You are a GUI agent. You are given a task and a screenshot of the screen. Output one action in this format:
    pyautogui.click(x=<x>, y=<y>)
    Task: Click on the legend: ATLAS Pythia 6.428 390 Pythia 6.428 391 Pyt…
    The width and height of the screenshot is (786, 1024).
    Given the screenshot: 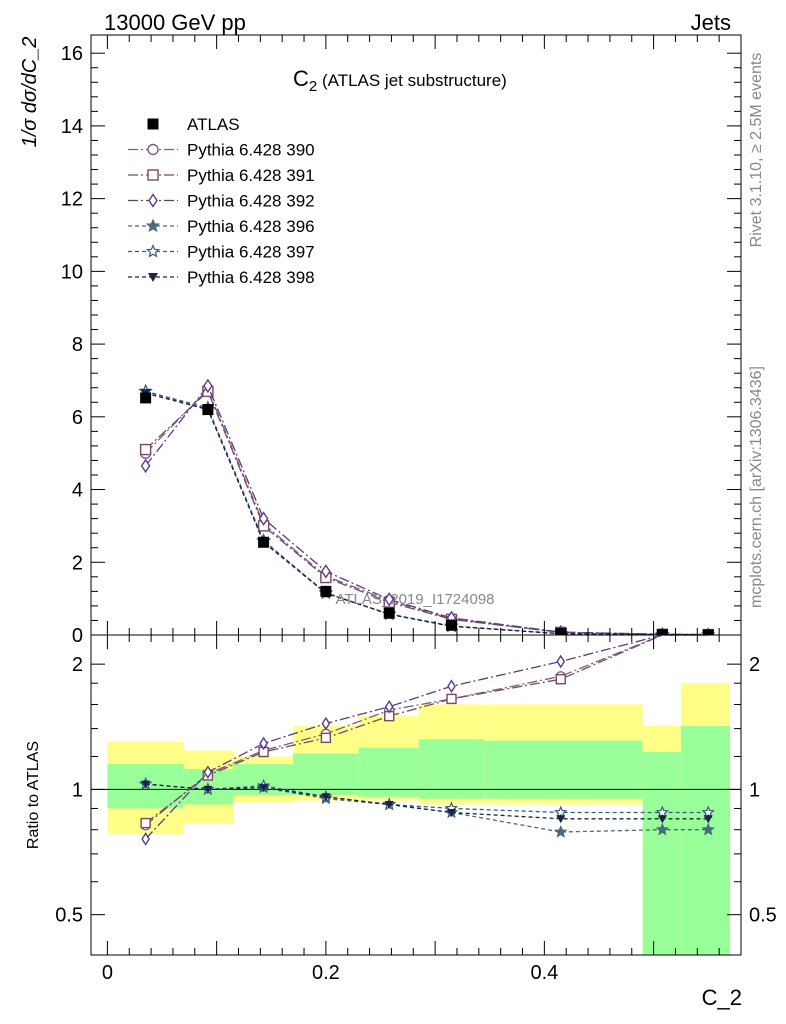 What is the action you would take?
    pyautogui.click(x=221, y=201)
    